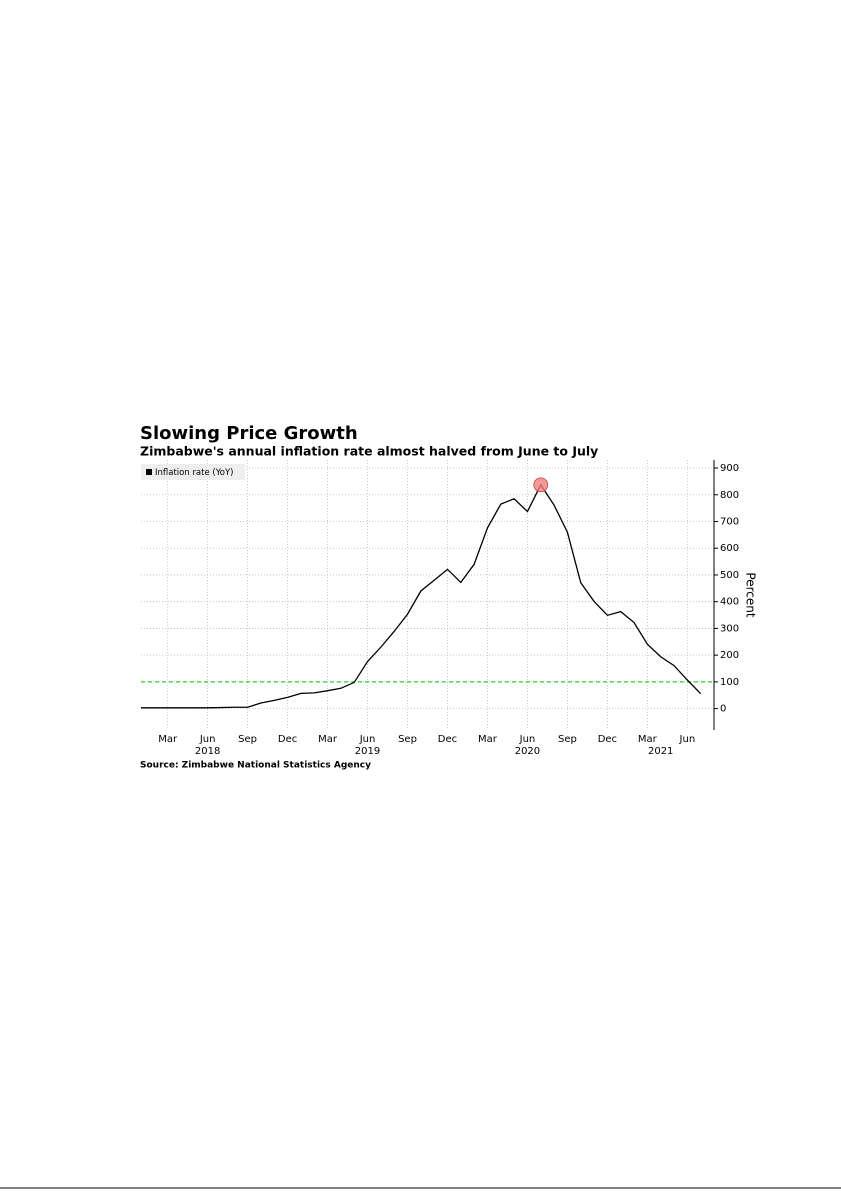 This screenshot has height=1191, width=841. Describe the element at coordinates (729, 682) in the screenshot. I see `y-tick-label: 100` at that location.